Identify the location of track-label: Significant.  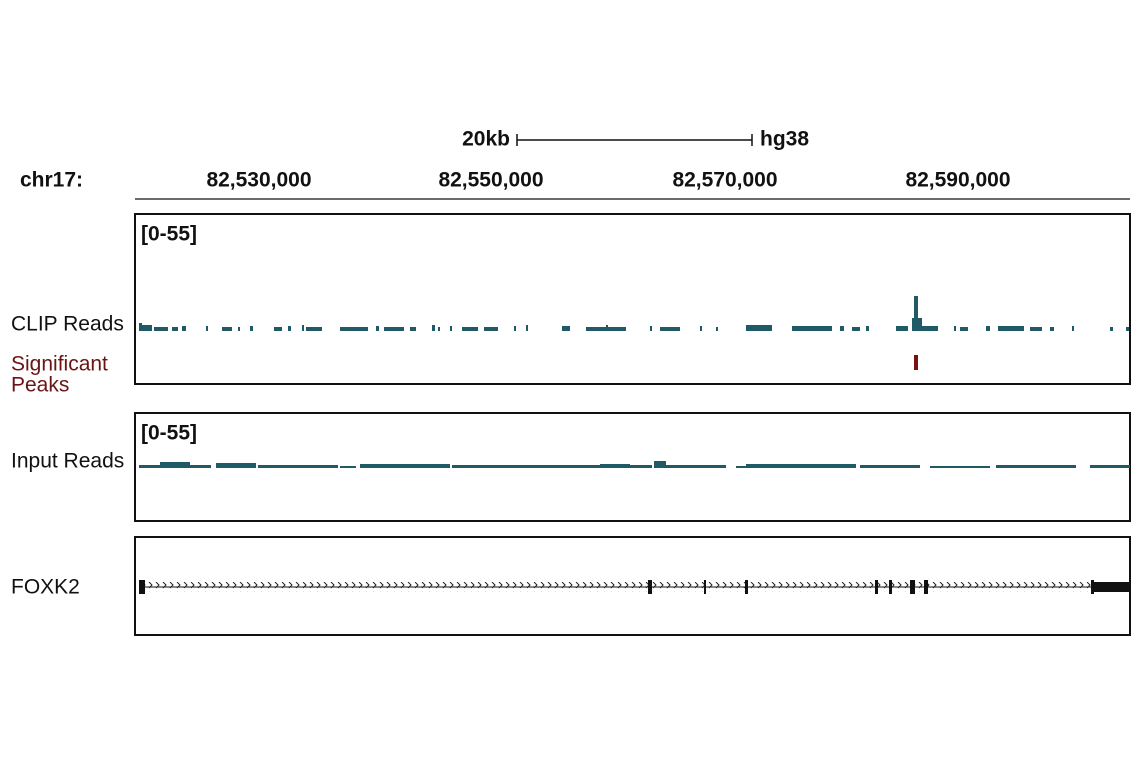
(59, 364).